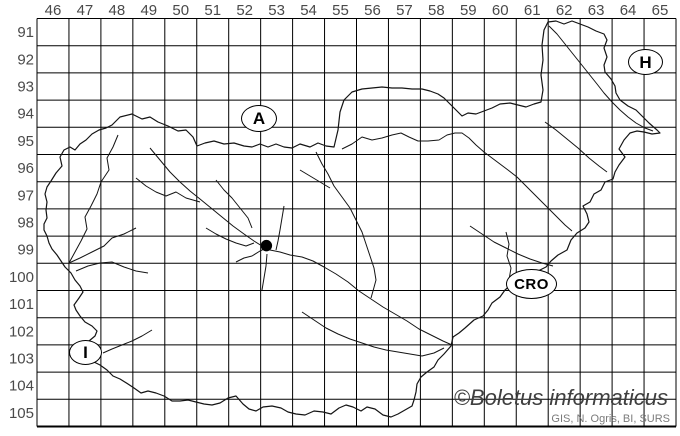 The width and height of the screenshot is (680, 436). I want to click on grid-row-label: 100, so click(21, 277).